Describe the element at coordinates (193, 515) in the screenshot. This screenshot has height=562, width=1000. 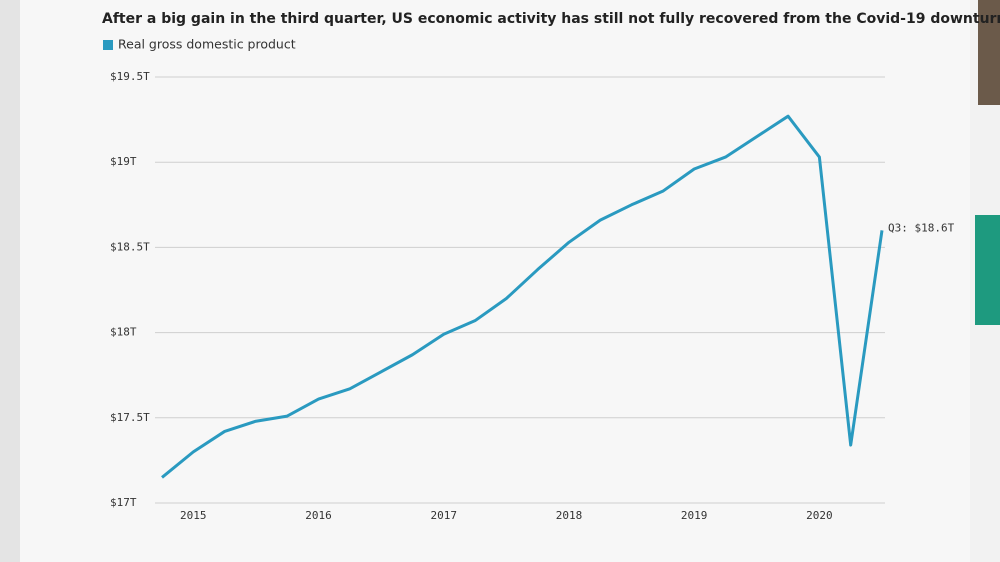
I see `x-tick-label: 2015` at that location.